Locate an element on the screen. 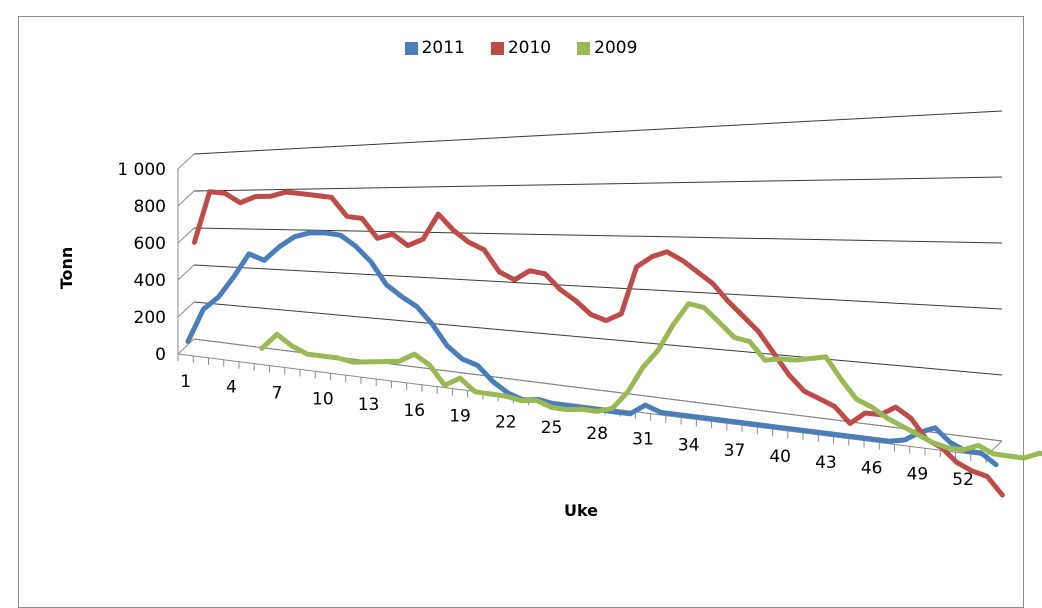  x-tick-label: 40 is located at coordinates (780, 457).